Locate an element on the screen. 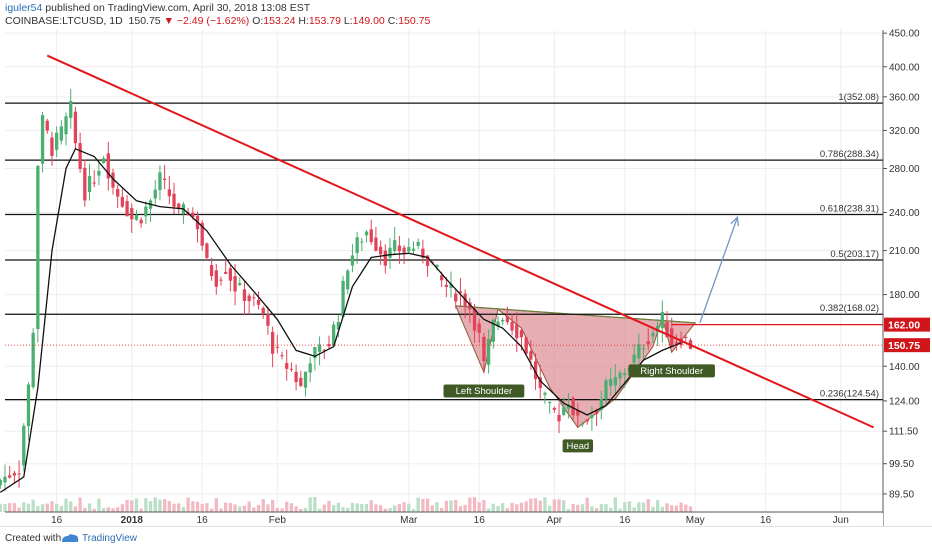 The image size is (932, 551). low-value: 149.00 is located at coordinates (368, 21).